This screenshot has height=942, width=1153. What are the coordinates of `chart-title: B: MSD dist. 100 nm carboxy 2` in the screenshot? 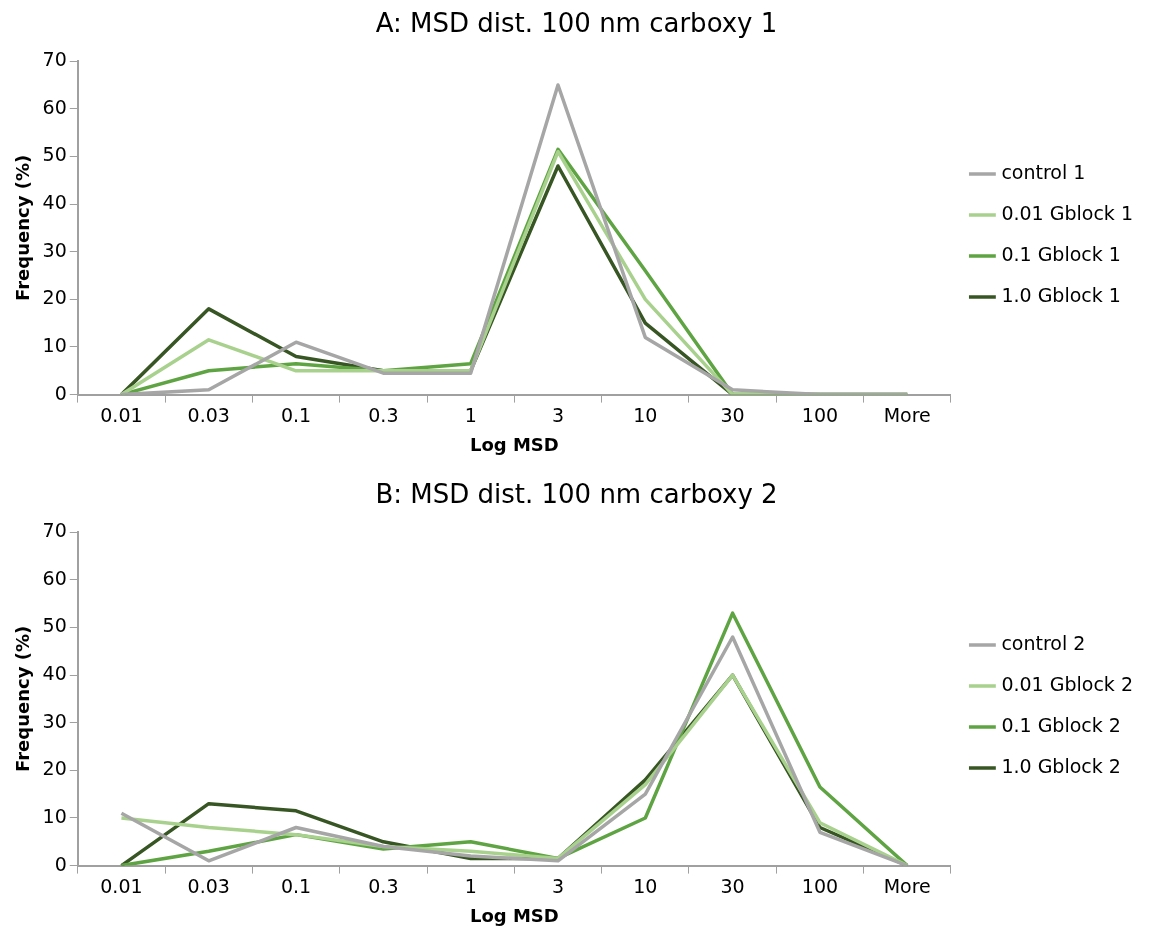 It's located at (576, 494).